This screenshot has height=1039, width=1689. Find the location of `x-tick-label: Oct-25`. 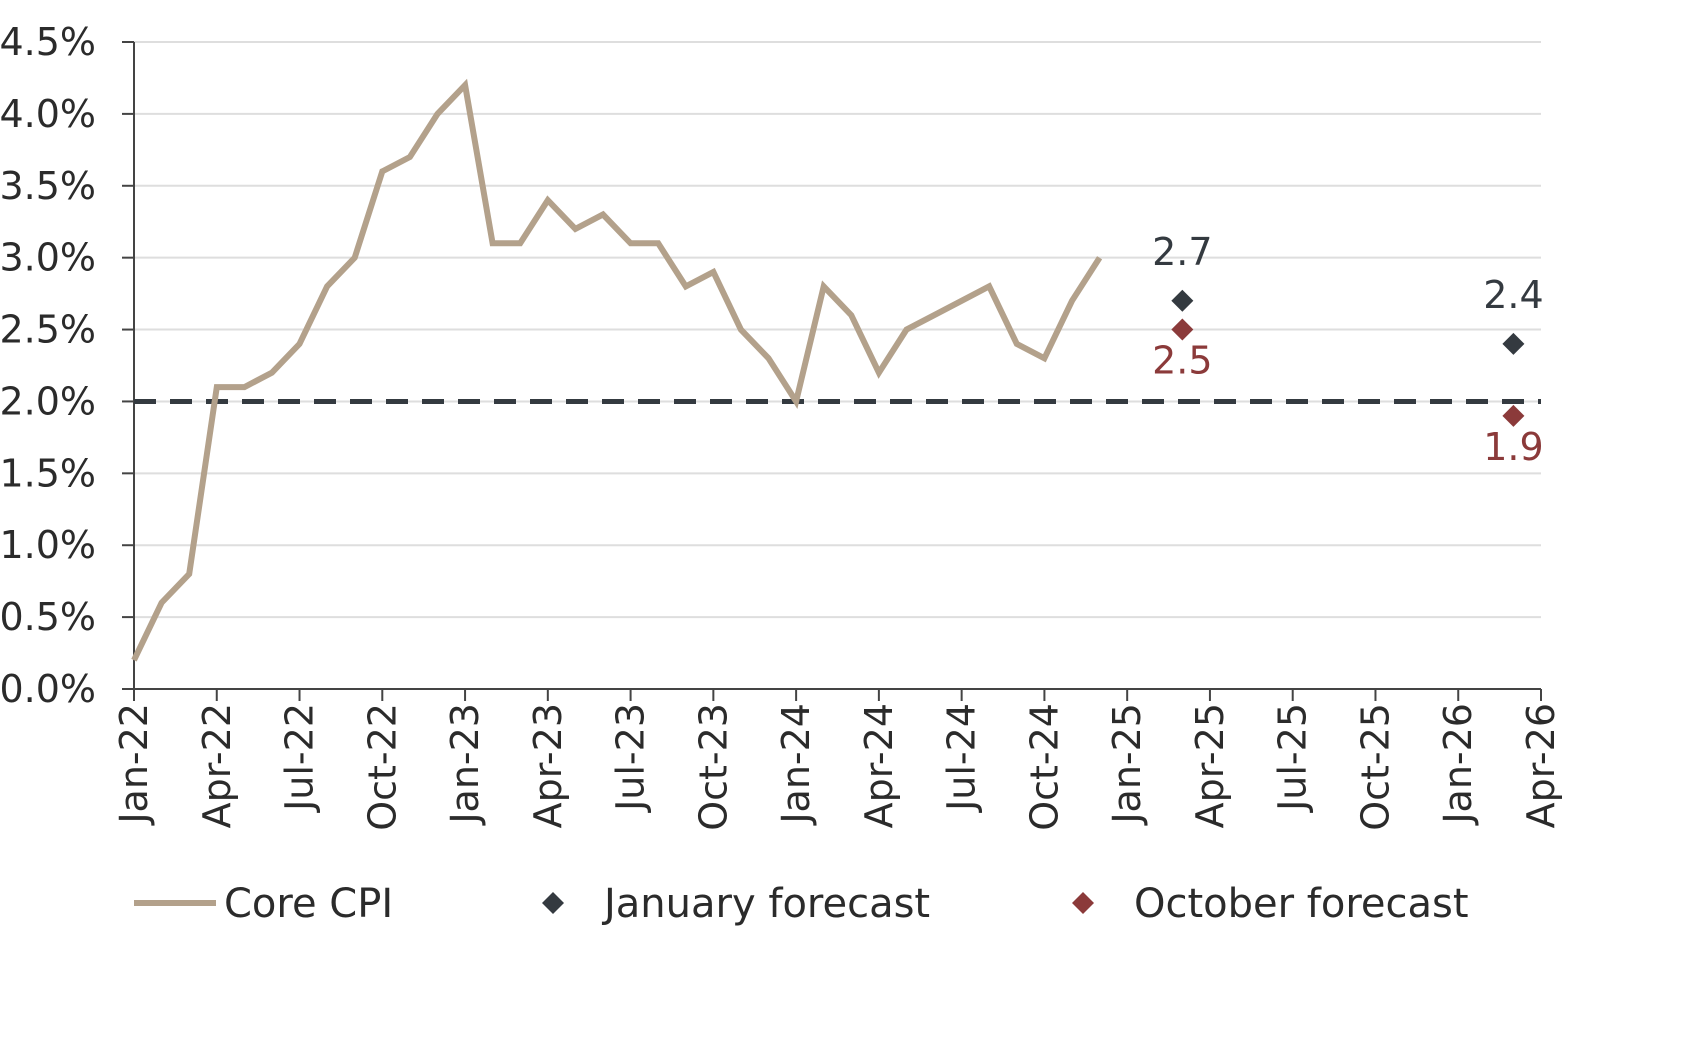

x-tick-label: Oct-25 is located at coordinates (1375, 767).